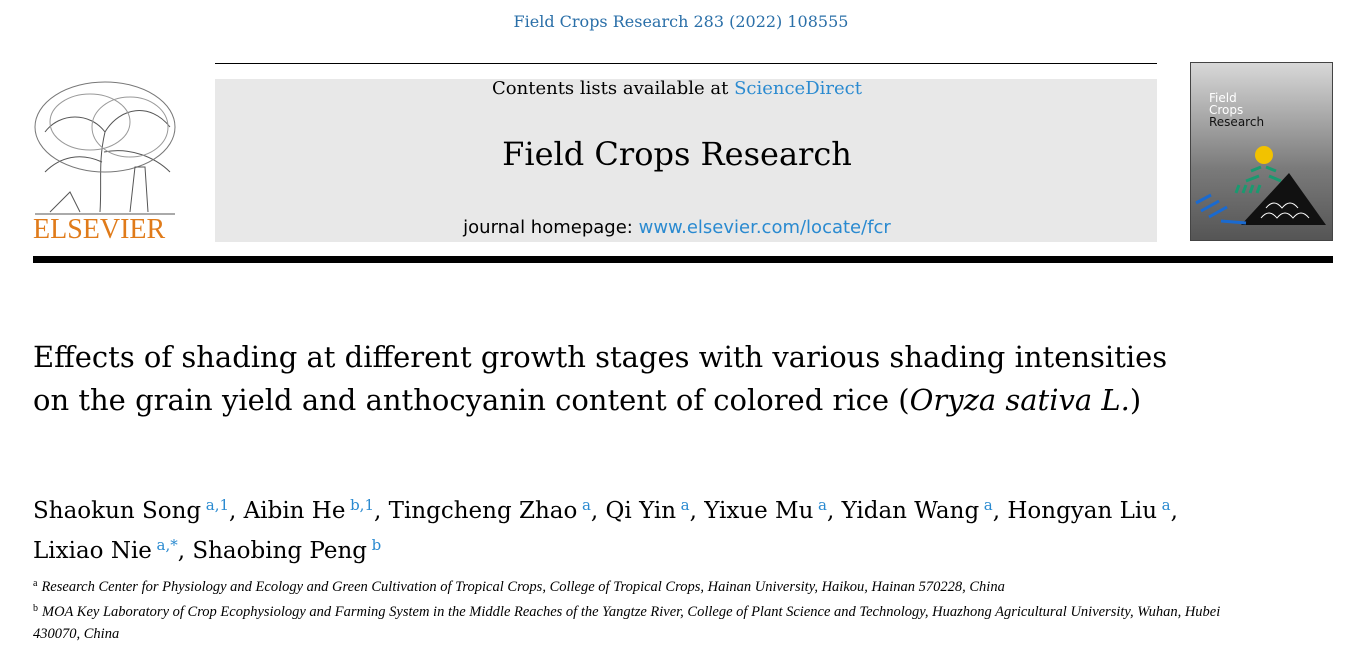 This screenshot has height=645, width=1354. I want to click on author: Tingcheng Zhao a,, so click(497, 510).